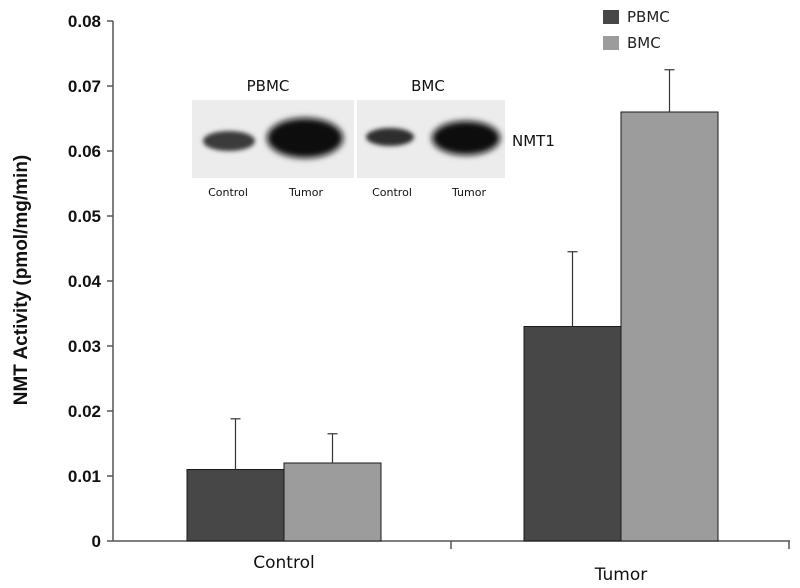 Image resolution: width=800 pixels, height=588 pixels. Describe the element at coordinates (468, 192) in the screenshot. I see `blot-lane-label-bmc-tumor: Tumor` at that location.